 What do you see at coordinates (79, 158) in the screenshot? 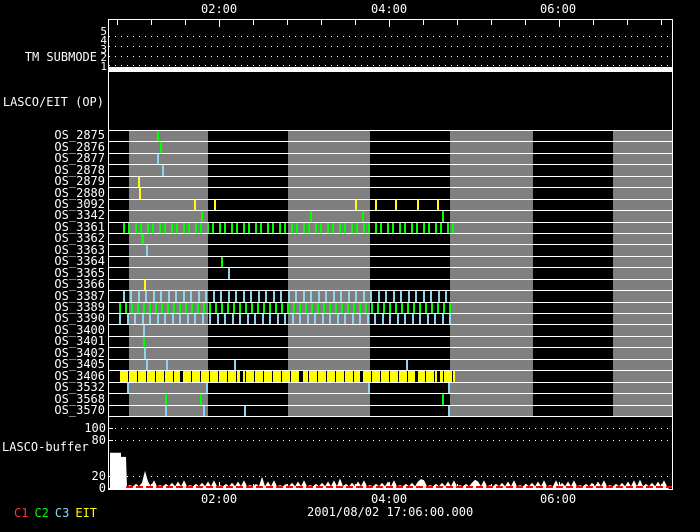
I see `row-label: OS_2877` at bounding box center [79, 158].